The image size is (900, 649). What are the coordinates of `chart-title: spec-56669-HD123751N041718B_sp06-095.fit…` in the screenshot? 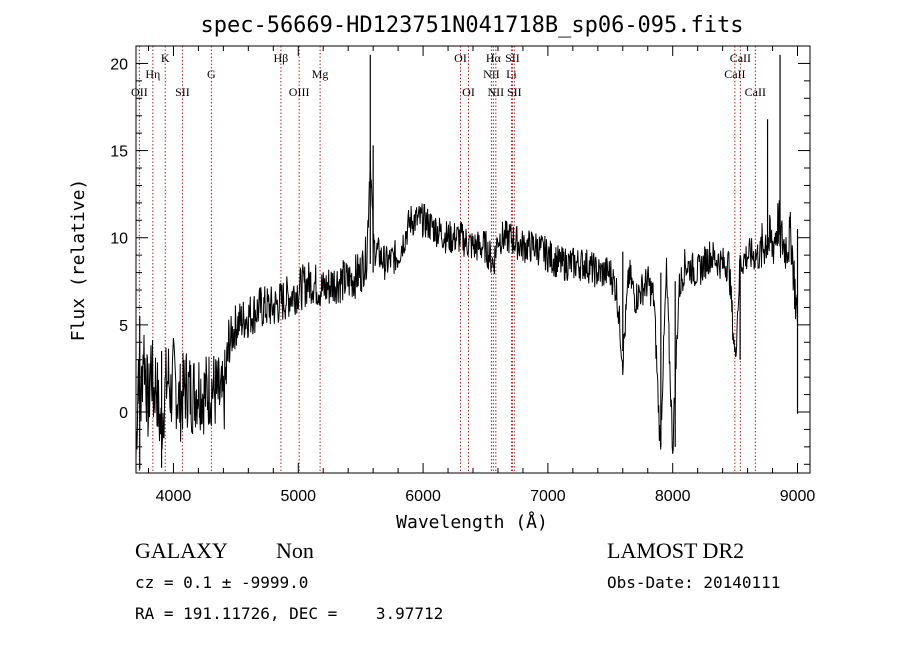 It's located at (471, 25).